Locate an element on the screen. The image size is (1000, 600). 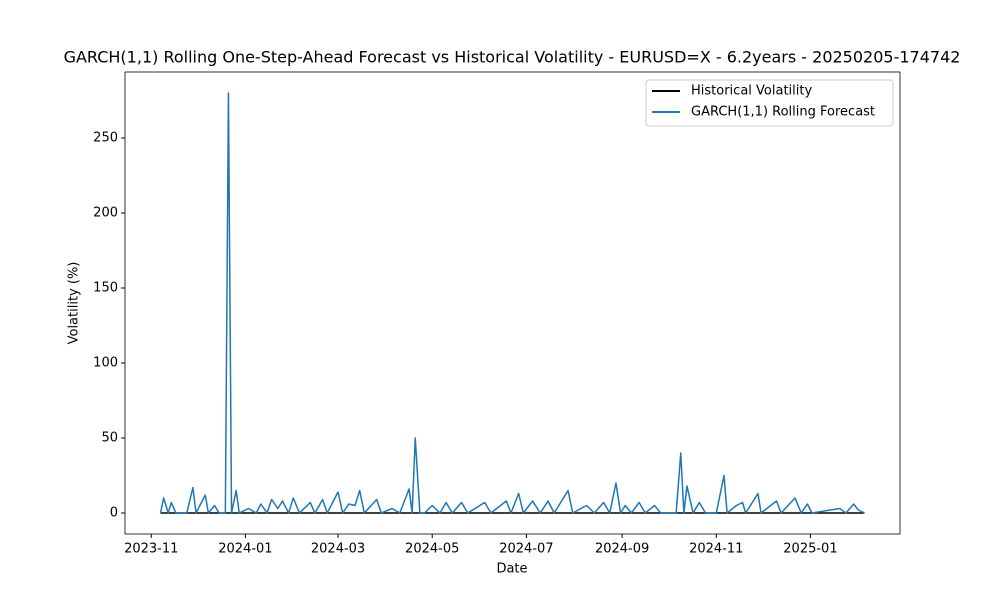
x-tick-label: 2024-09 is located at coordinates (622, 549).